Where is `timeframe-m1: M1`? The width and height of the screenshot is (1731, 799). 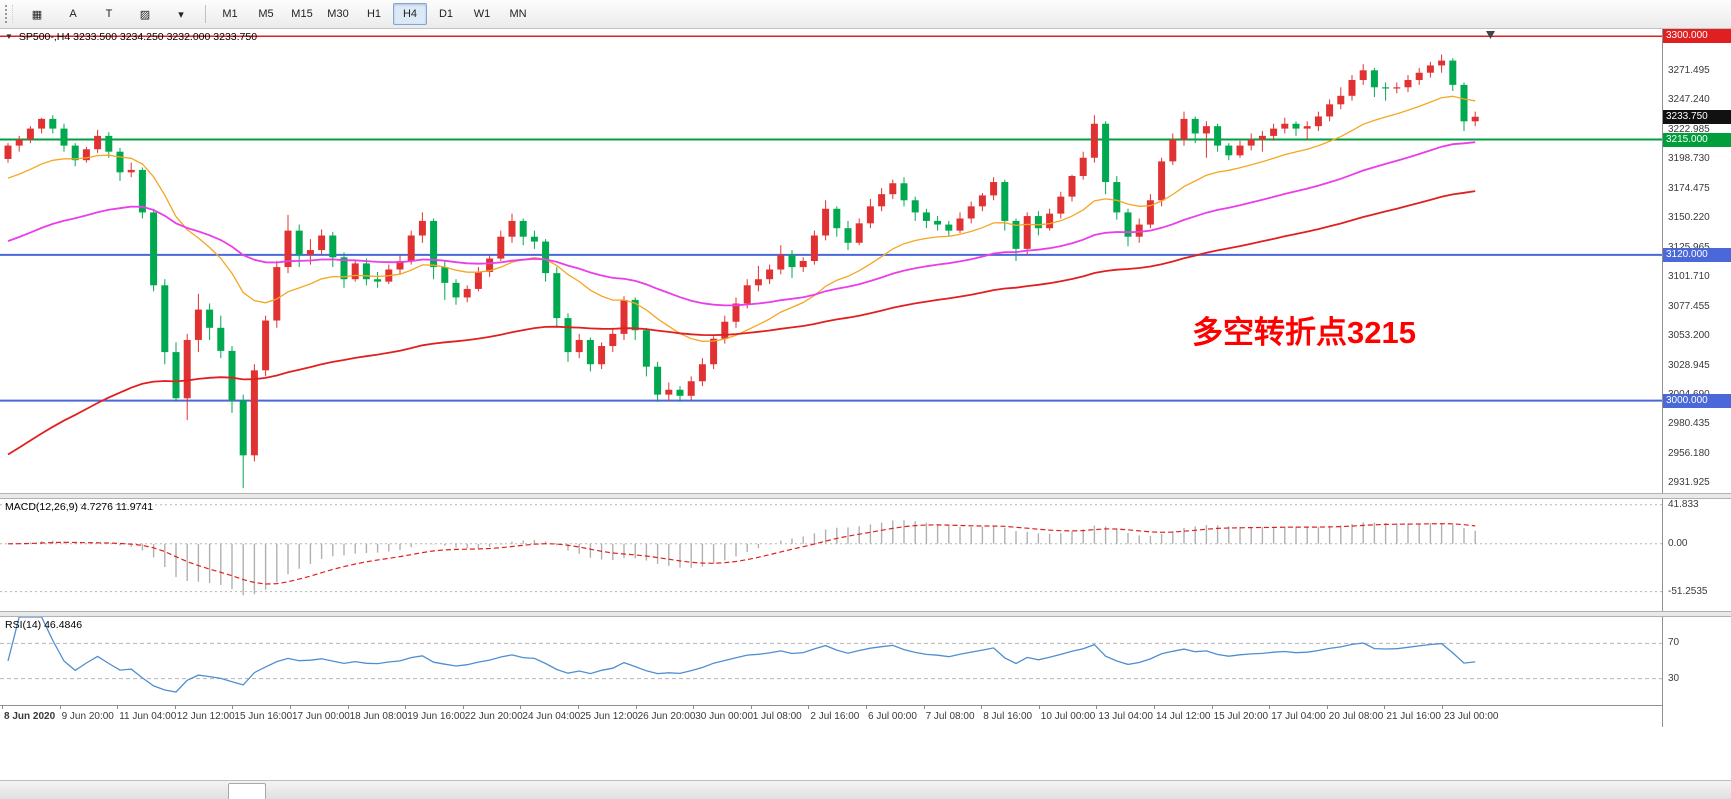
timeframe-m1: M1 is located at coordinates (230, 14).